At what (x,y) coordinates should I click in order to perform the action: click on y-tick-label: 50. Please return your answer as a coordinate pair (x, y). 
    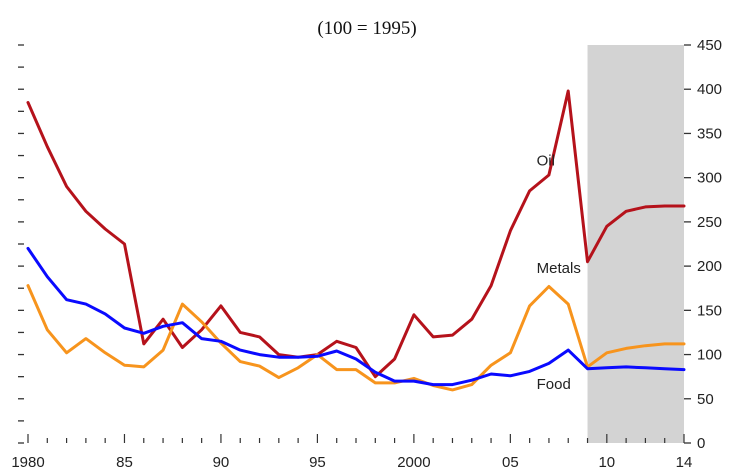
    Looking at the image, I should click on (705, 399).